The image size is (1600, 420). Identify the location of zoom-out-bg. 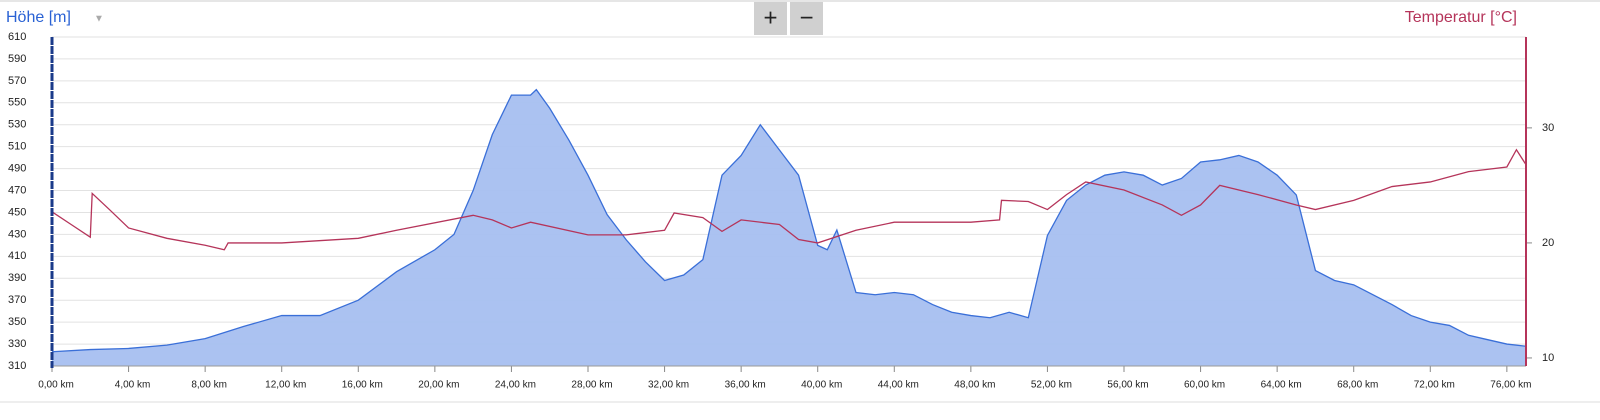
(806, 18).